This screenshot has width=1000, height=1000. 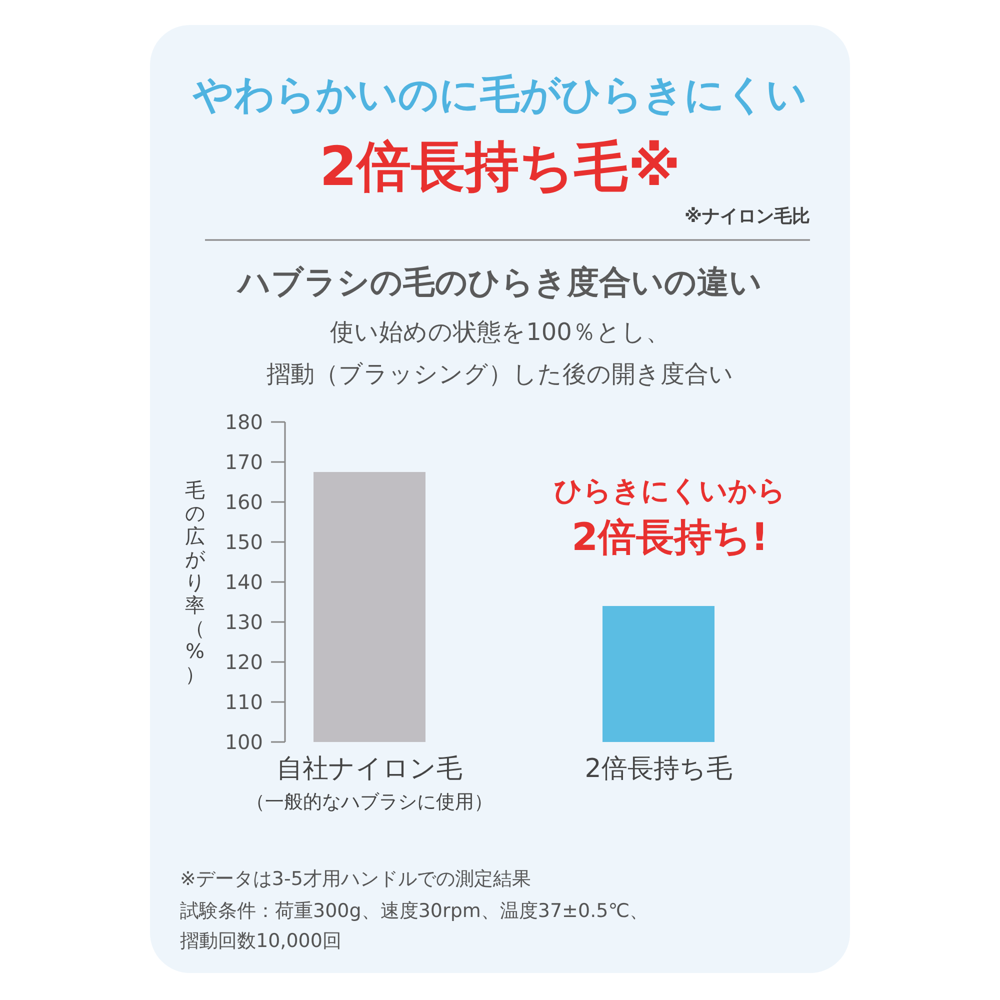 I want to click on chart-subtitle: 使い始めの状態を100％とし、摺動（ブラッシング）した後の開き度合い, so click(x=500, y=353).